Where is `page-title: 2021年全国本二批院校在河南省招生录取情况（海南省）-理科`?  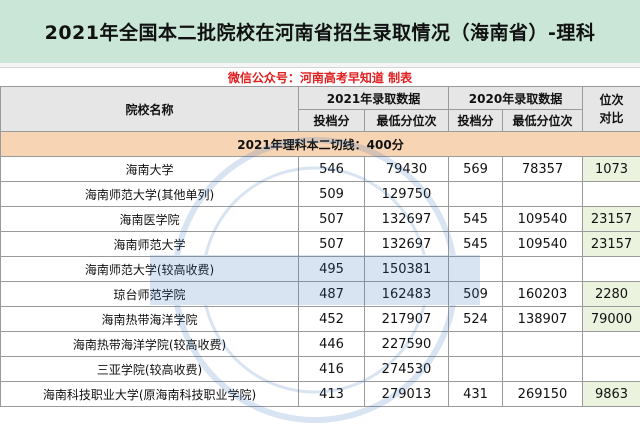
page-title: 2021年全国本二批院校在河南省招生录取情况（海南省）-理科 is located at coordinates (320, 31).